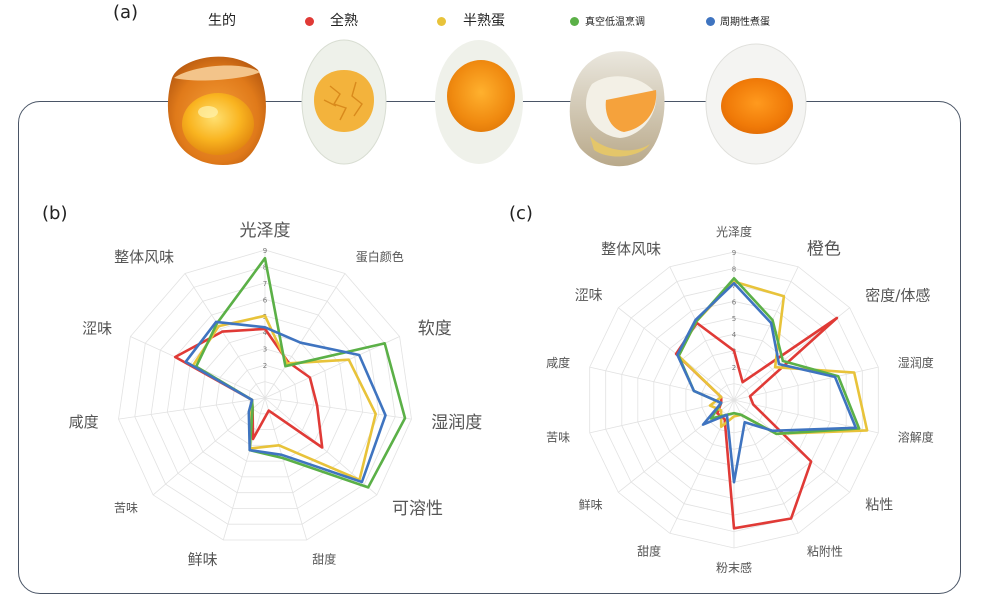  What do you see at coordinates (435, 329) in the screenshot?
I see `axis-label: 软度` at bounding box center [435, 329].